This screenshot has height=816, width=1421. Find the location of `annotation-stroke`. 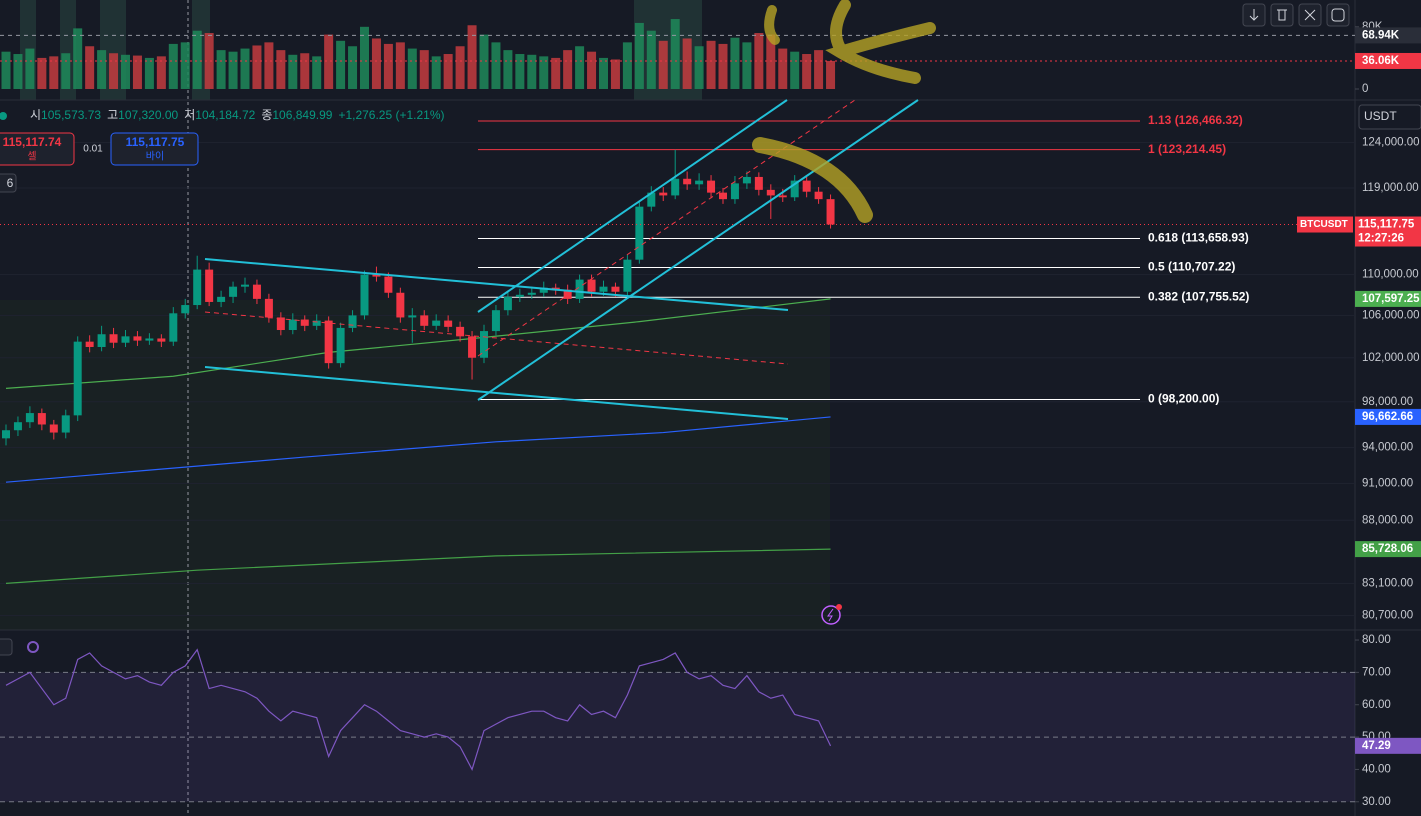

annotation-stroke is located at coordinates (772, 25).